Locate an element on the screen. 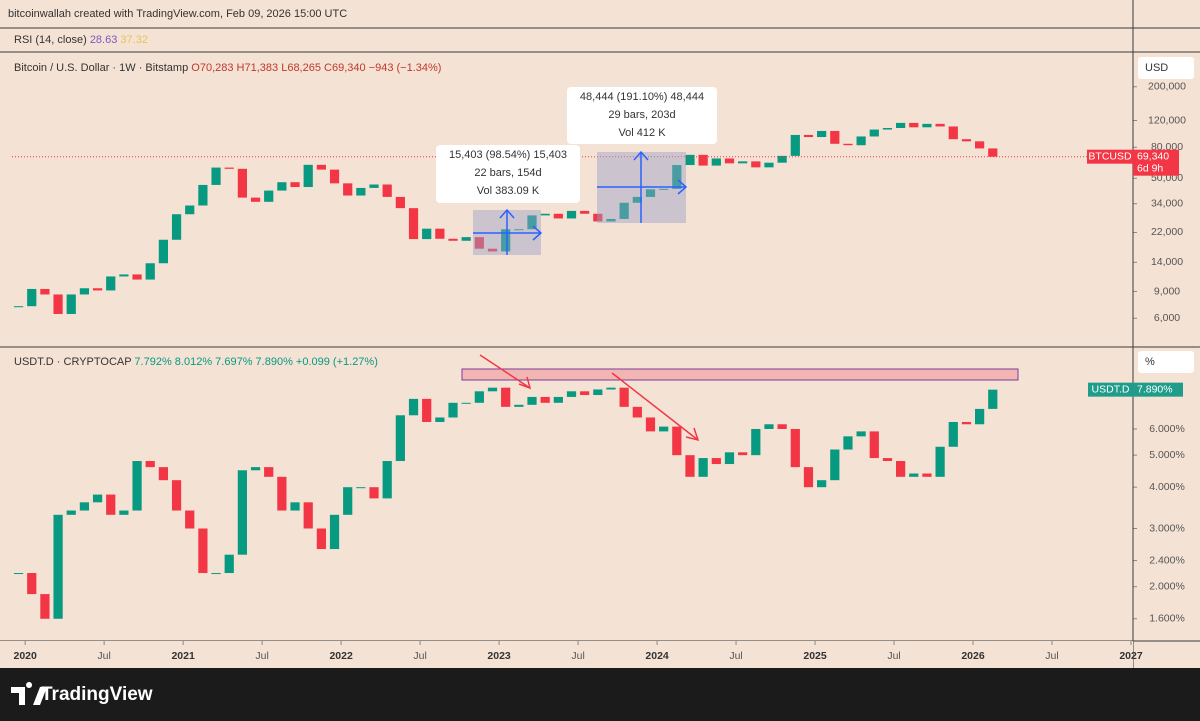 This screenshot has height=721, width=1200. logo-mark is located at coordinates (29, 693).